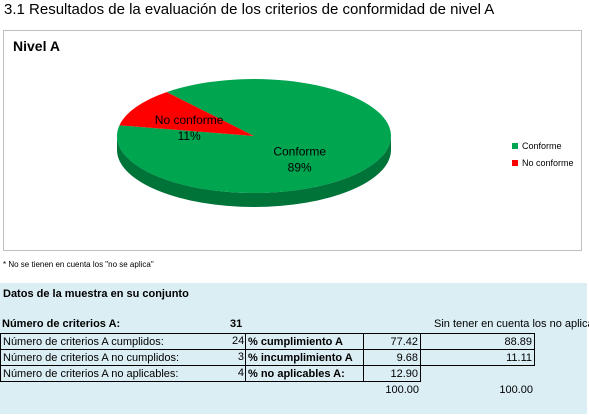  I want to click on row-label: Número de criterios A no cumplidos:, so click(123, 357).